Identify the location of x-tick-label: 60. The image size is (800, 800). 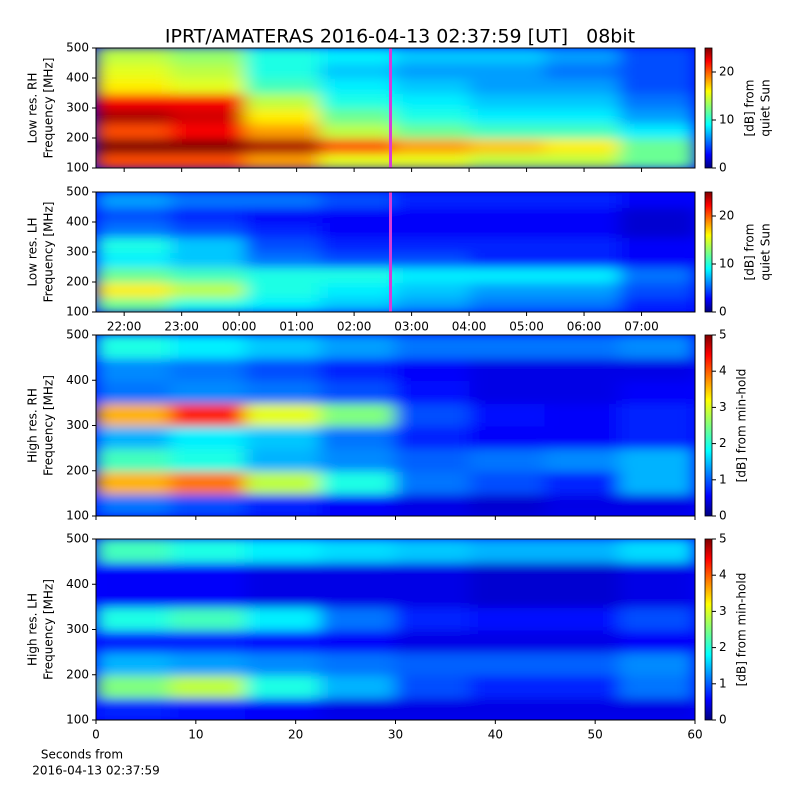
(694, 735).